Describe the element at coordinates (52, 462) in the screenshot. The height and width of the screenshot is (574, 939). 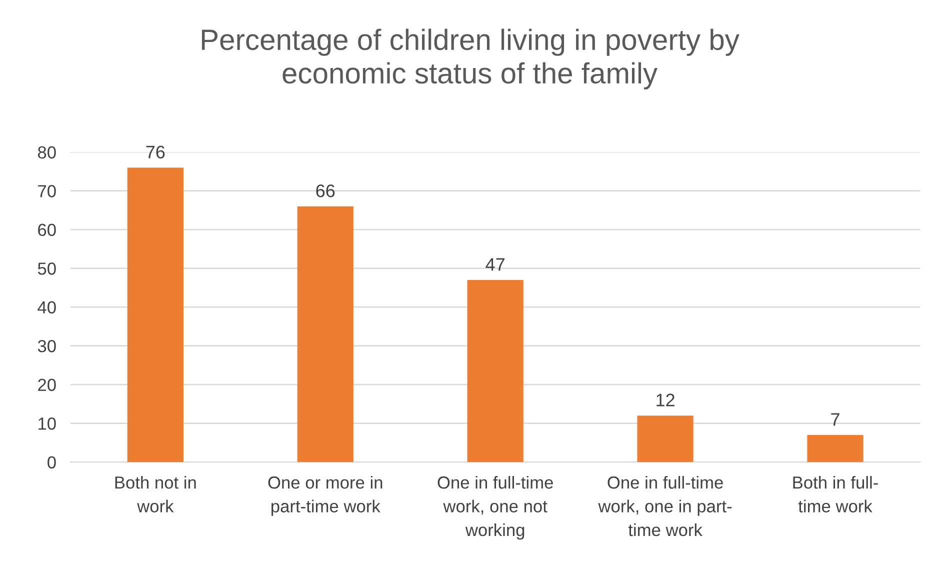
I see `y-tick-label: 0` at that location.